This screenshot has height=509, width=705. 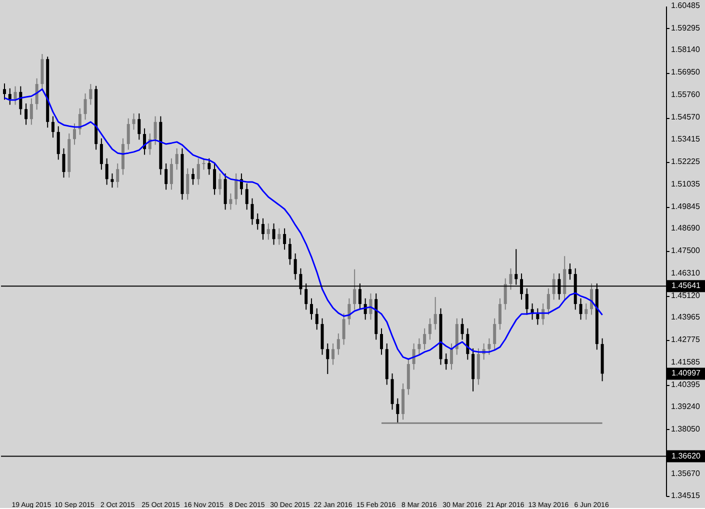 I want to click on y-tick-label: 1.46310, so click(x=685, y=273).